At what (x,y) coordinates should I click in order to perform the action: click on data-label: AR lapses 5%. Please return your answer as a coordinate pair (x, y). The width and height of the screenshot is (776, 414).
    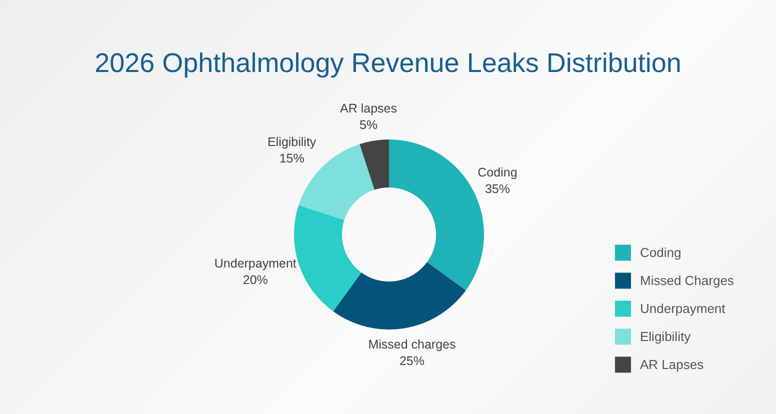
    Looking at the image, I should click on (368, 116).